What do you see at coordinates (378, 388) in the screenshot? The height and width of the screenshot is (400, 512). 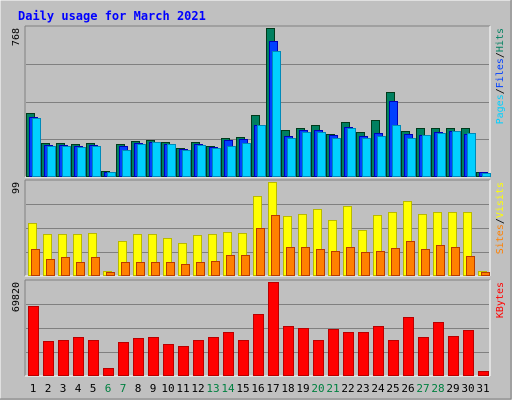 I see `day-label-24: 24` at bounding box center [378, 388].